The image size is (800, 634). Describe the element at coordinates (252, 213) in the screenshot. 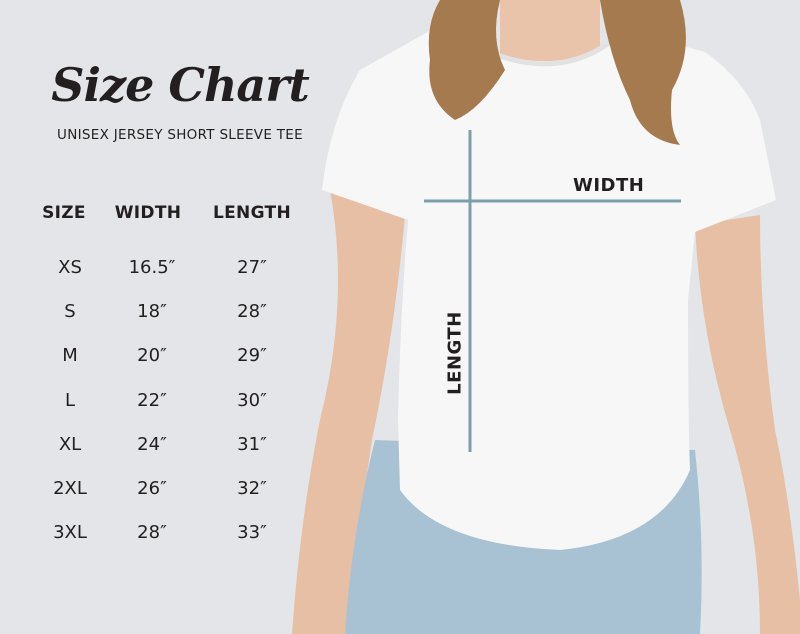

I see `header-length: LENGTH` at that location.